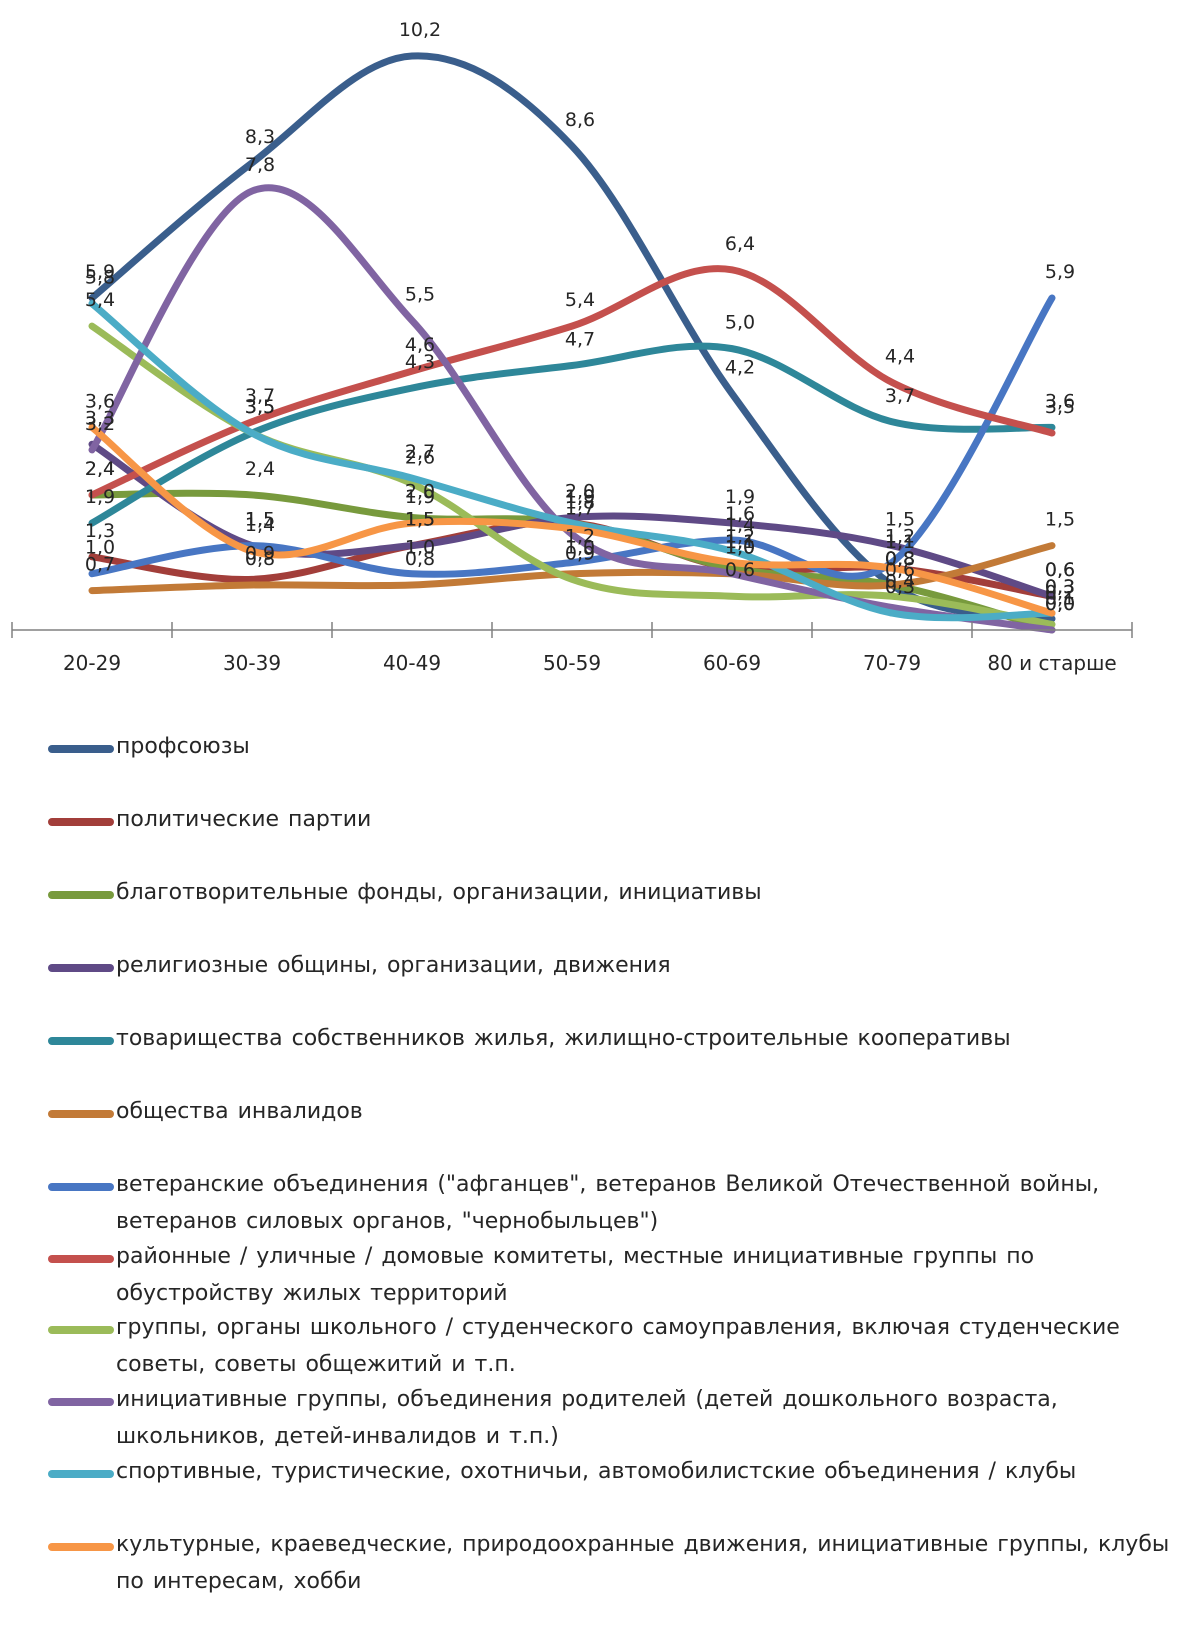 This screenshot has height=1631, width=1193. Describe the element at coordinates (580, 508) in the screenshot. I see `data-label: 1,7` at that location.